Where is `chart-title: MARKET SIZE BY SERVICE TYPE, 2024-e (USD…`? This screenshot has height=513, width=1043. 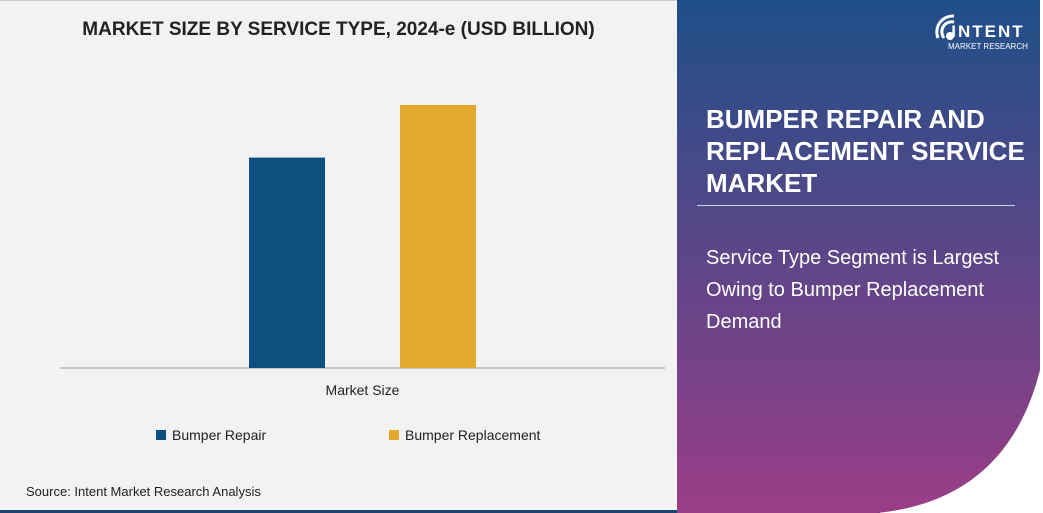 chart-title: MARKET SIZE BY SERVICE TYPE, 2024-e (USD… is located at coordinates (338, 29).